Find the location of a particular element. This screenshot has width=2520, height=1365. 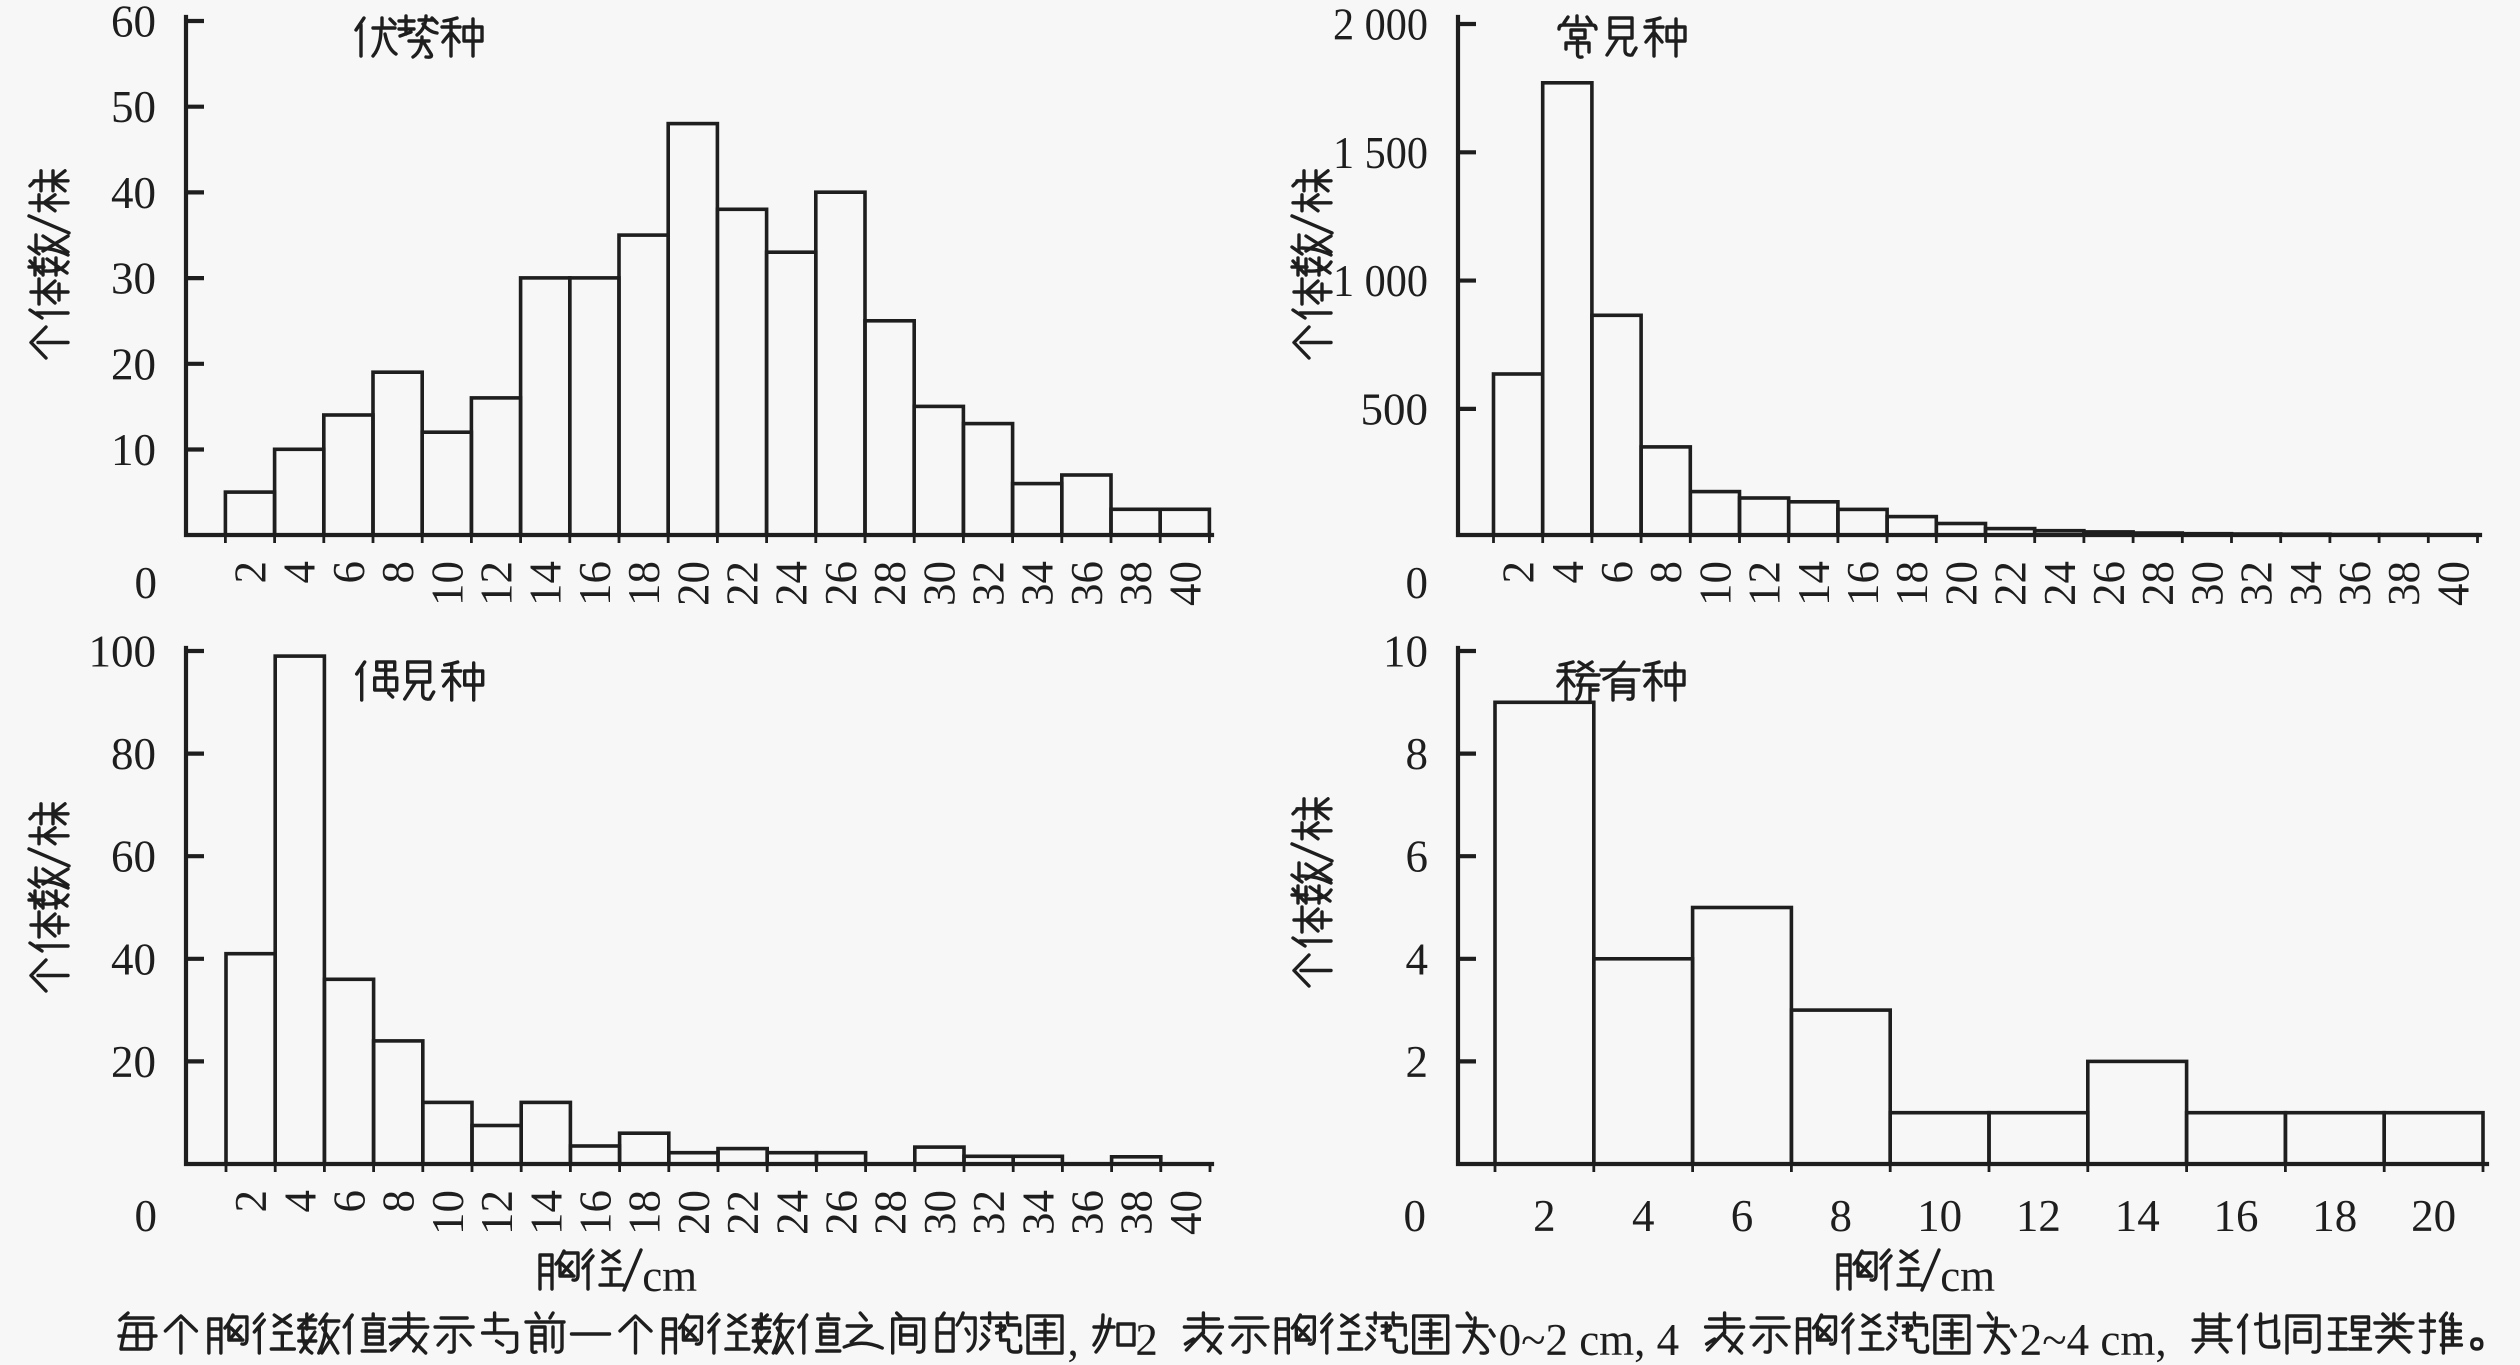

svg-text: 1 500 is located at coordinates (1380, 153).